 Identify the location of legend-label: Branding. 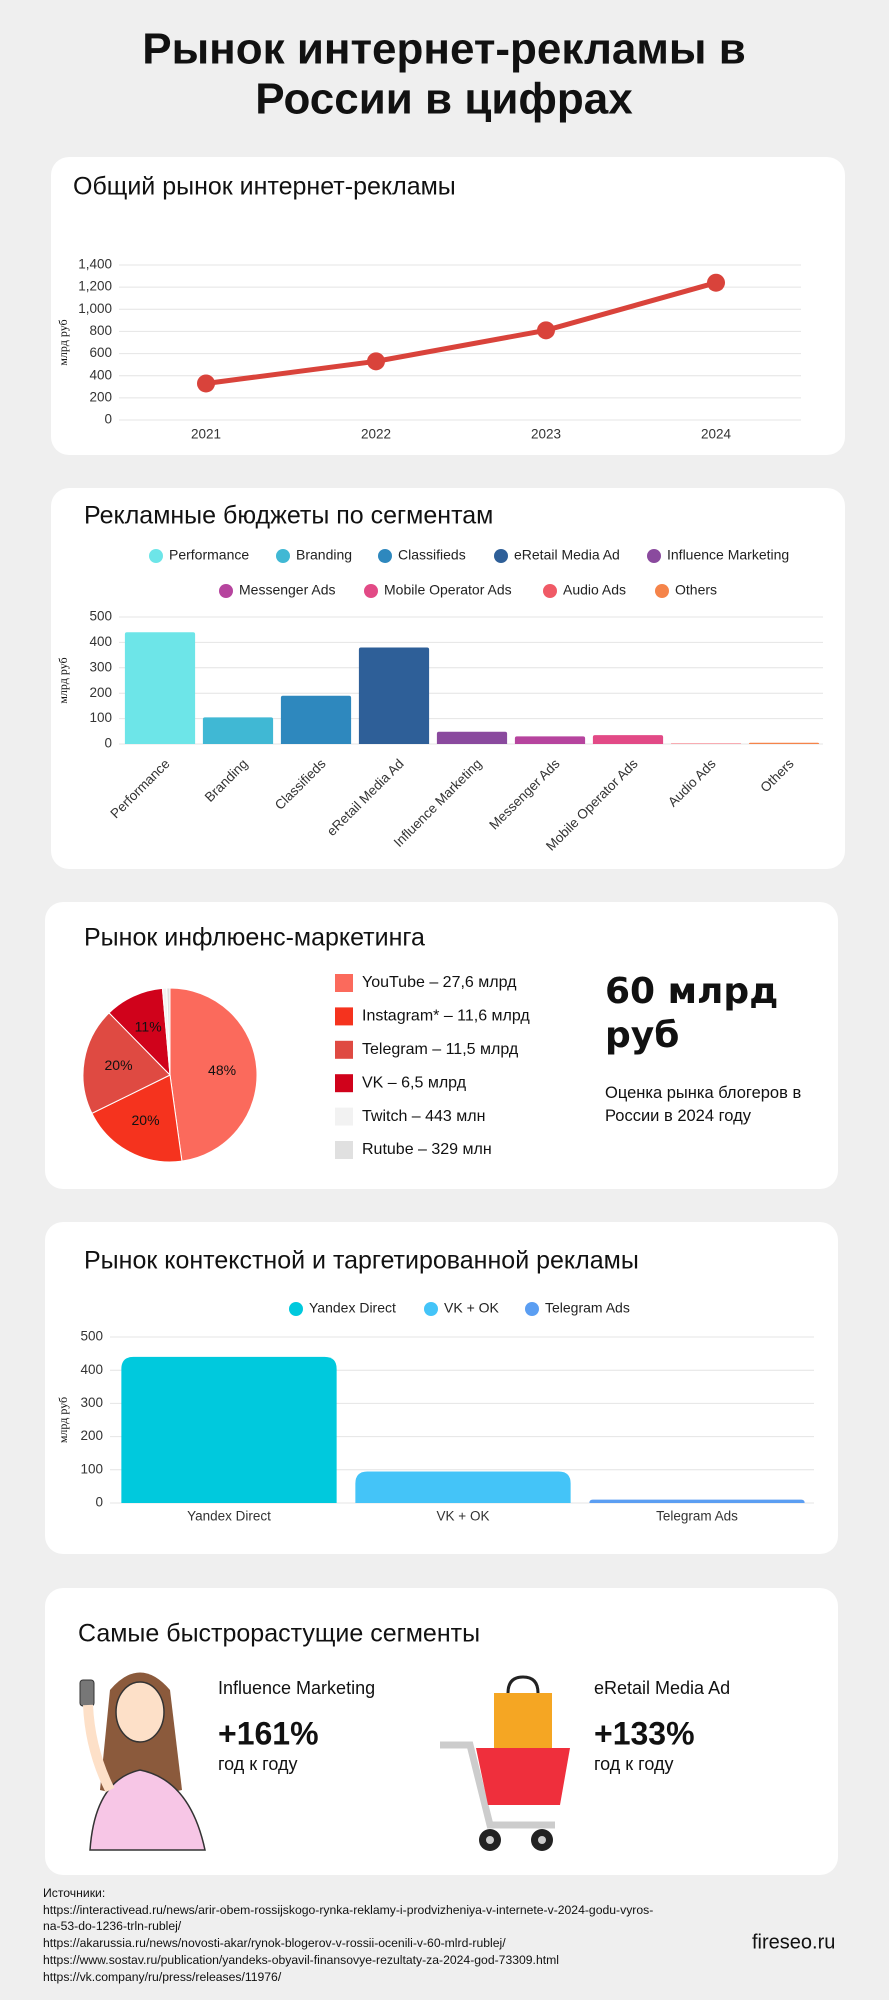
(324, 555).